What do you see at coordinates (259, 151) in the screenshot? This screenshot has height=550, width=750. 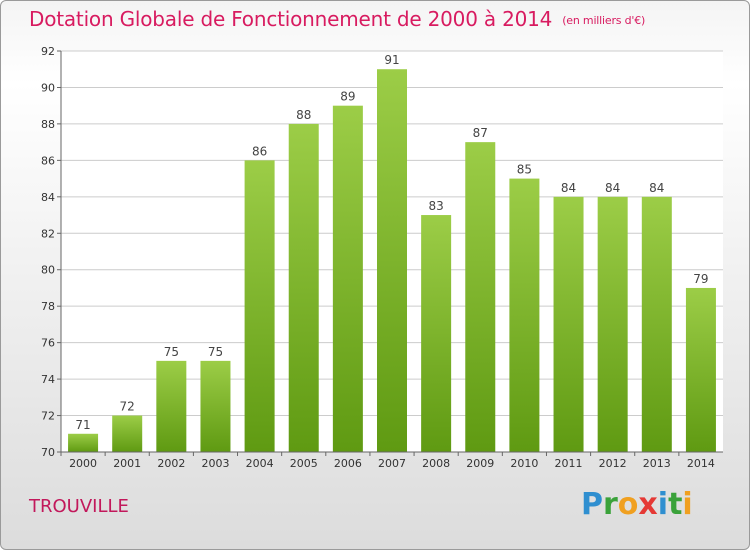 I see `data-label-2004: 86` at bounding box center [259, 151].